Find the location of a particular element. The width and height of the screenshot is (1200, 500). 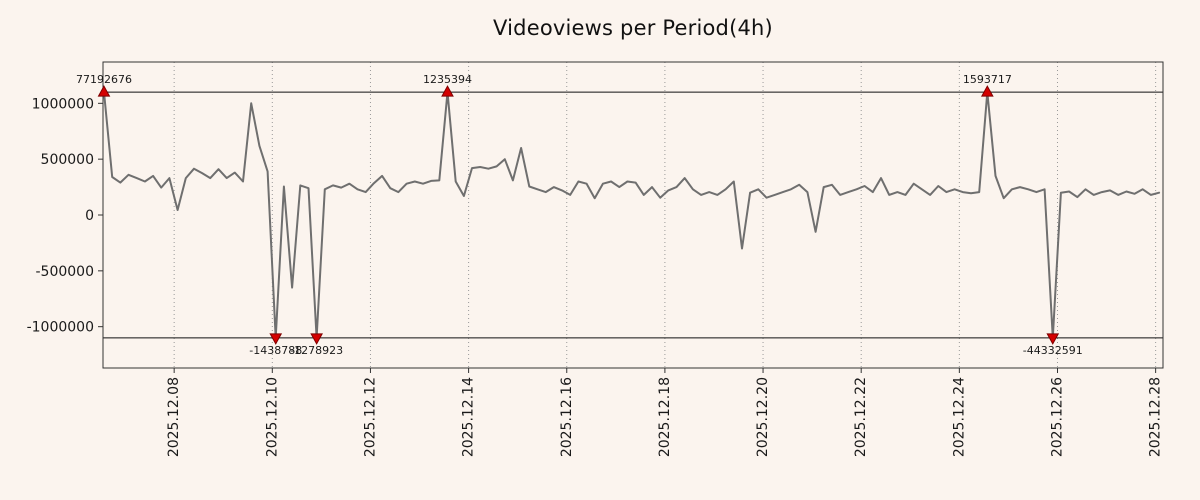

y-tick-label: 500000 is located at coordinates (67, 160).